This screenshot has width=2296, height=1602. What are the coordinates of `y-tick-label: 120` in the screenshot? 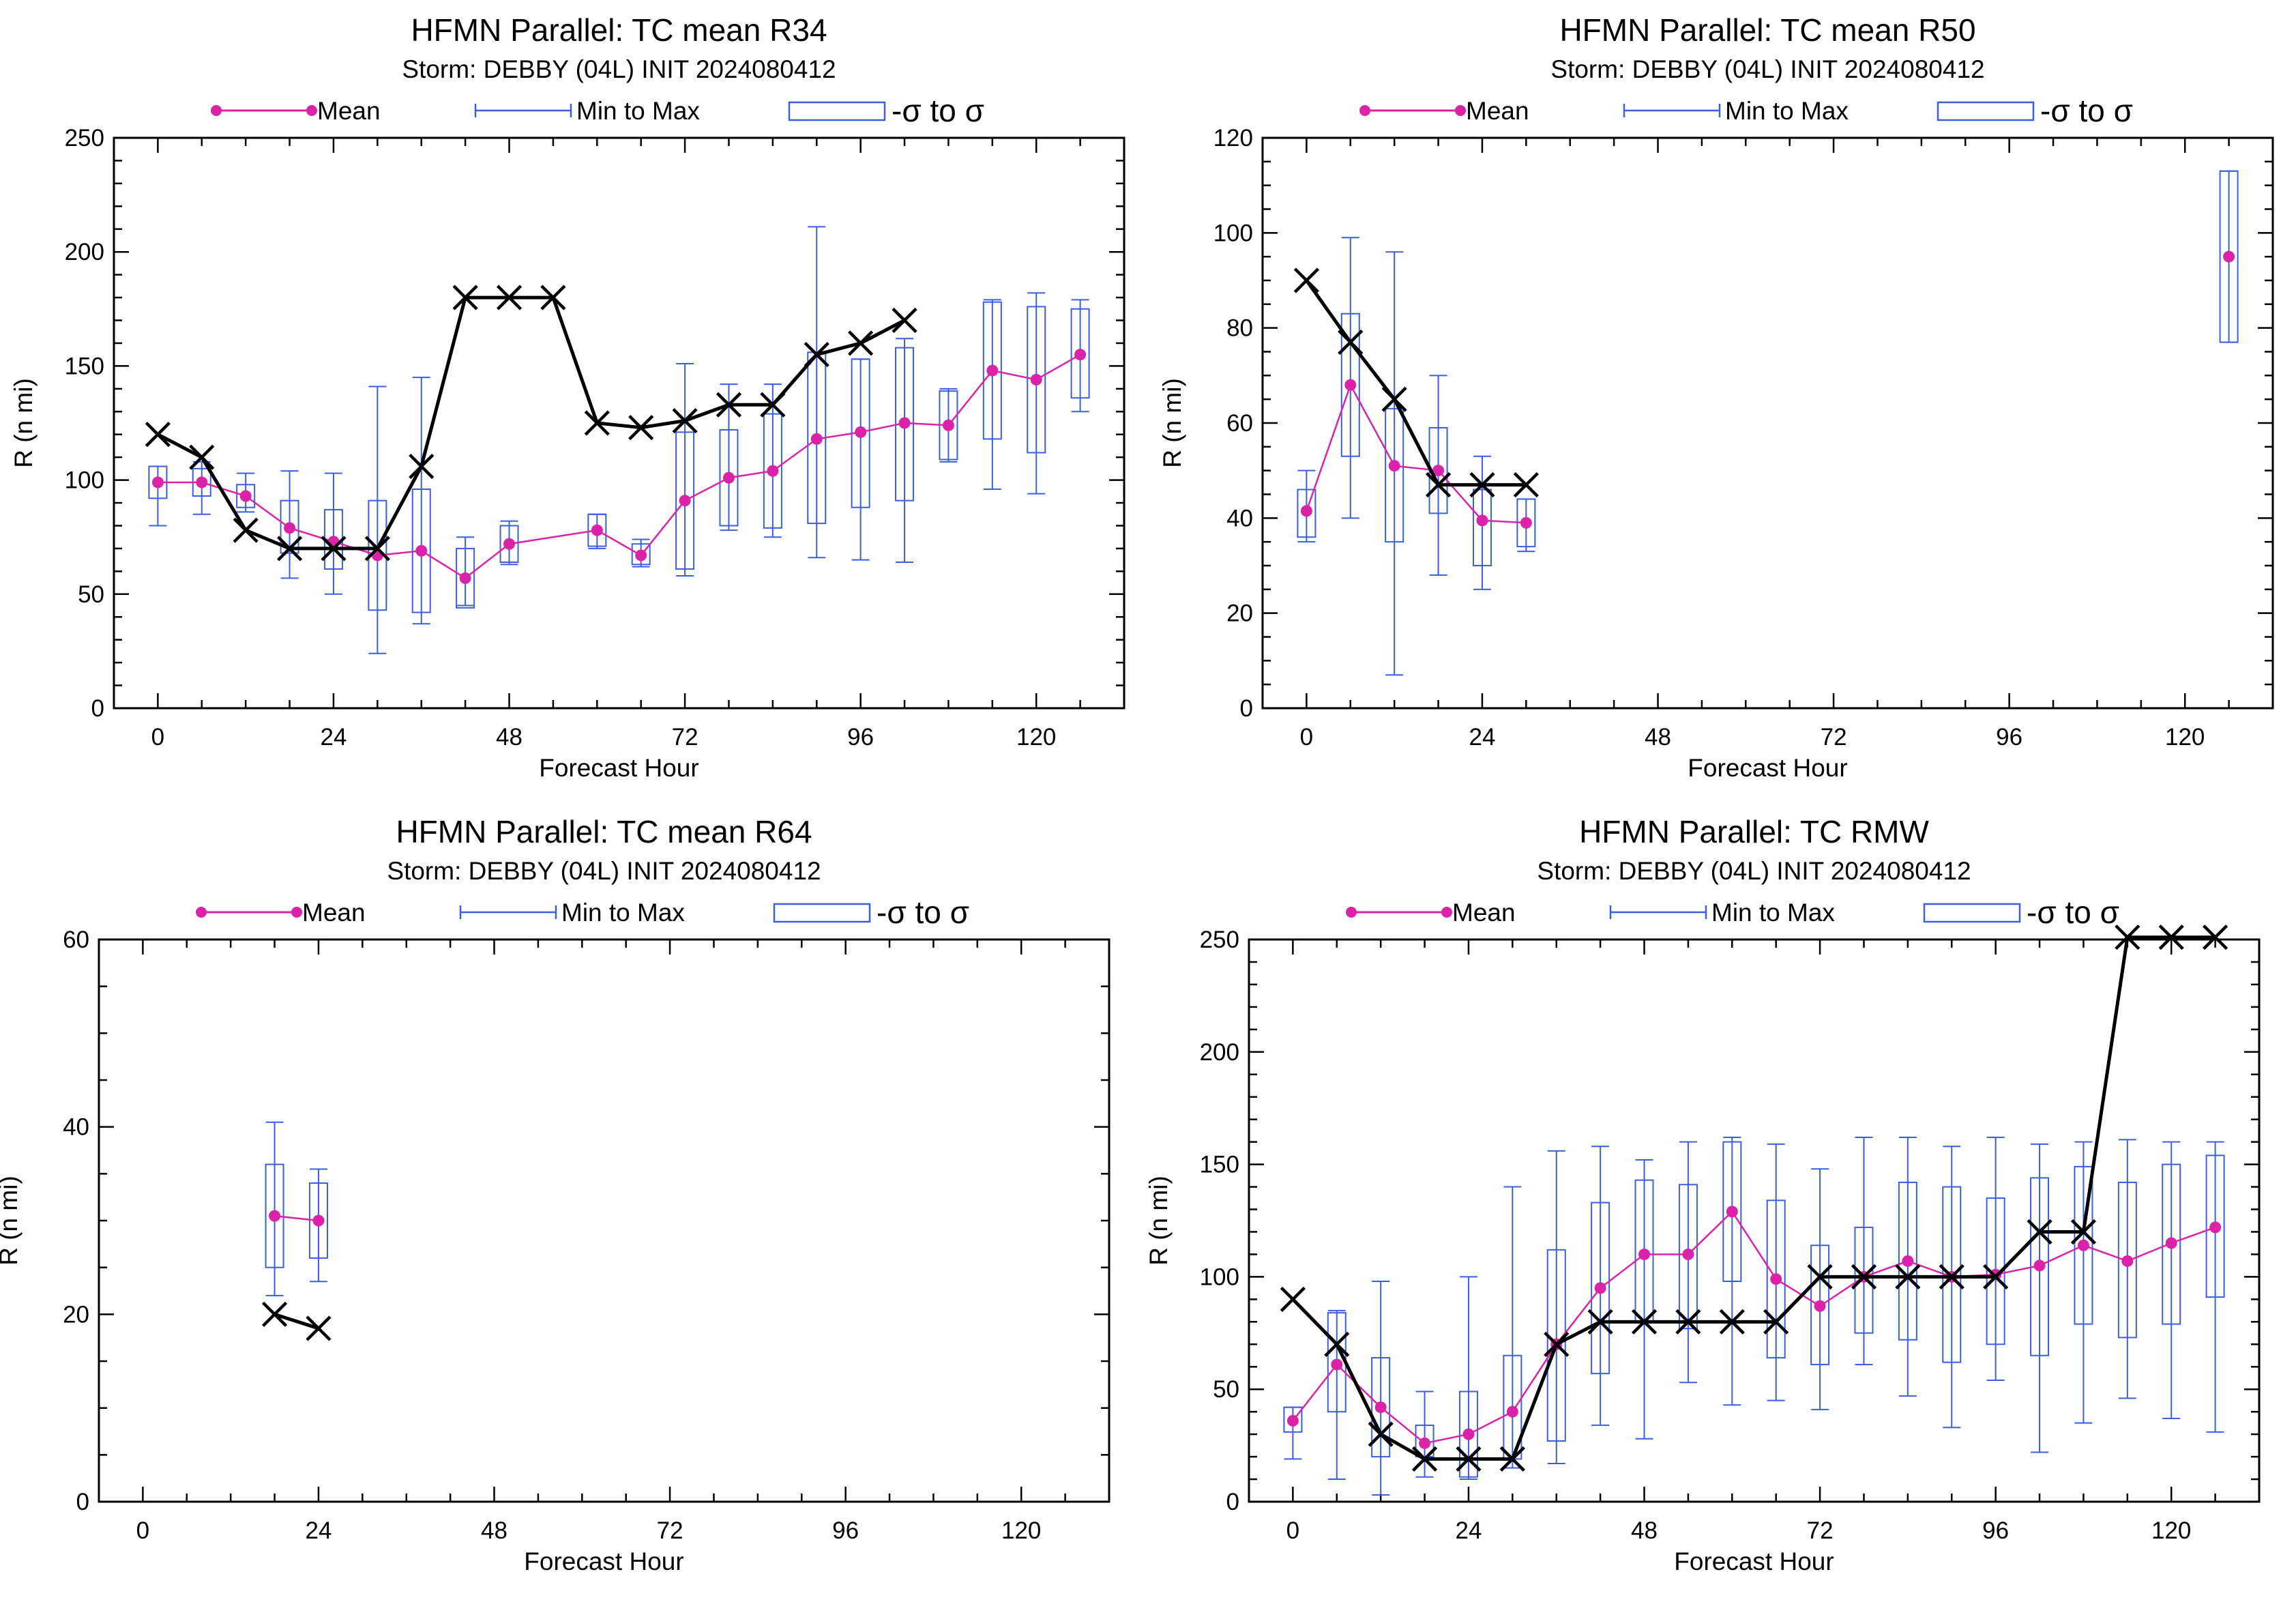 It's located at (1233, 138).